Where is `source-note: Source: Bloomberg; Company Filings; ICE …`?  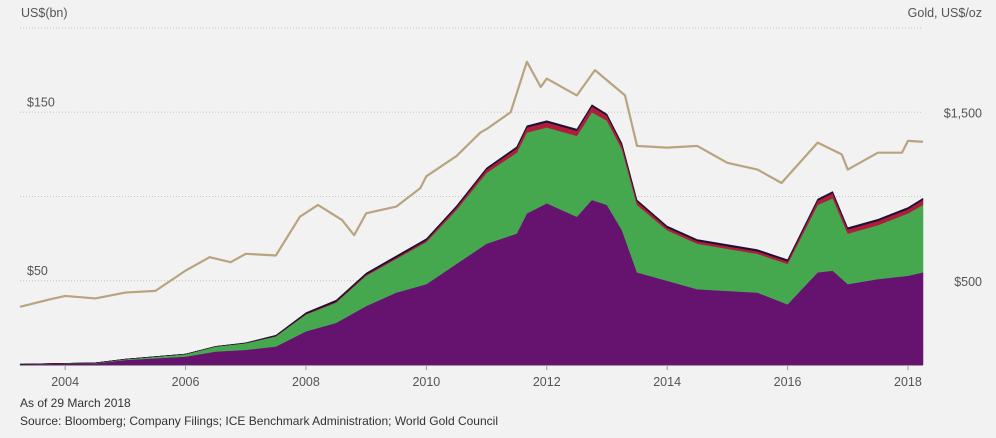 source-note: Source: Bloomberg; Company Filings; ICE … is located at coordinates (259, 421).